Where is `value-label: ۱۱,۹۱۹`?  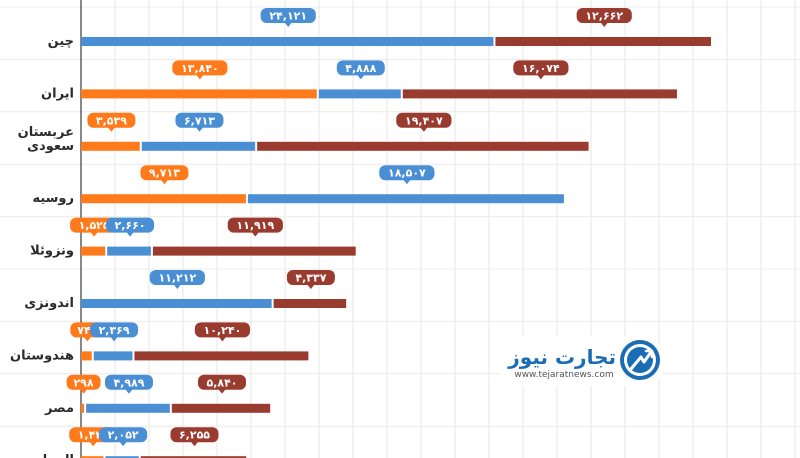
value-label: ۱۱,۹۱۹ is located at coordinates (255, 227).